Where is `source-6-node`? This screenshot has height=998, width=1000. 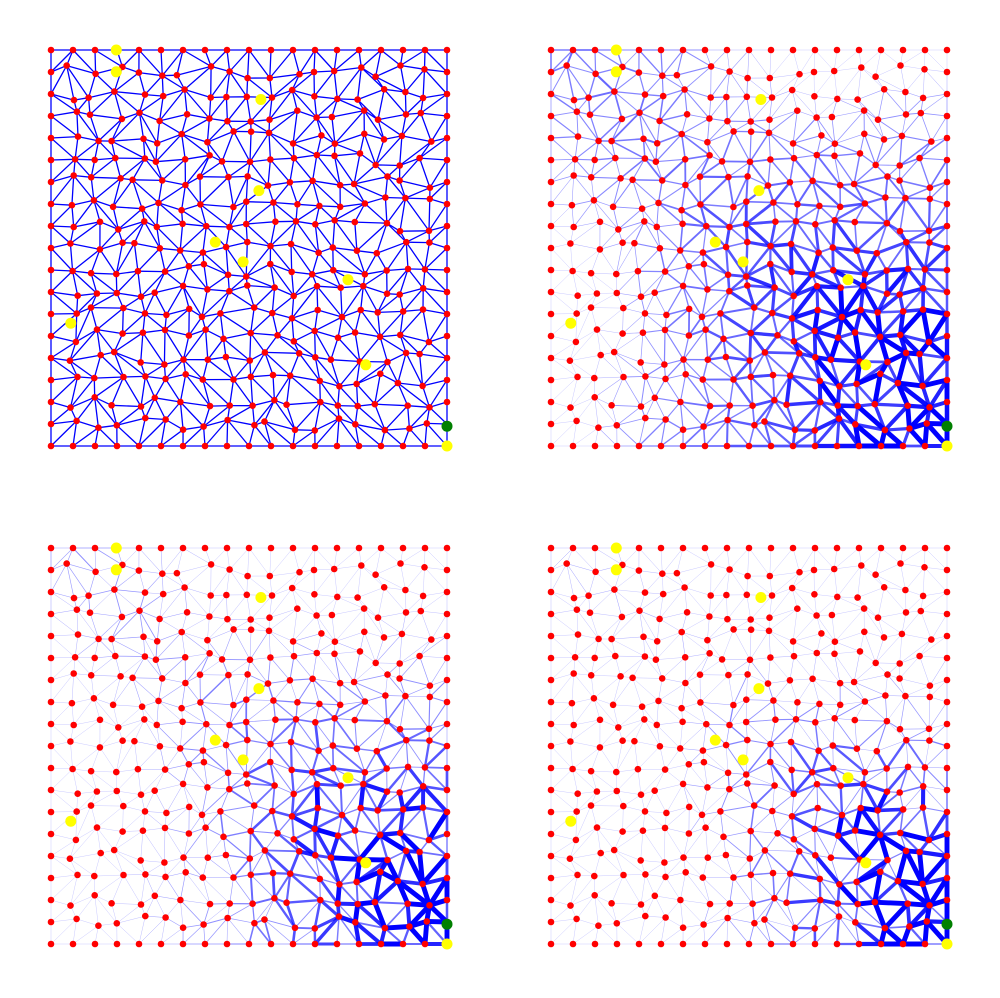
source-6-node is located at coordinates (743, 262).